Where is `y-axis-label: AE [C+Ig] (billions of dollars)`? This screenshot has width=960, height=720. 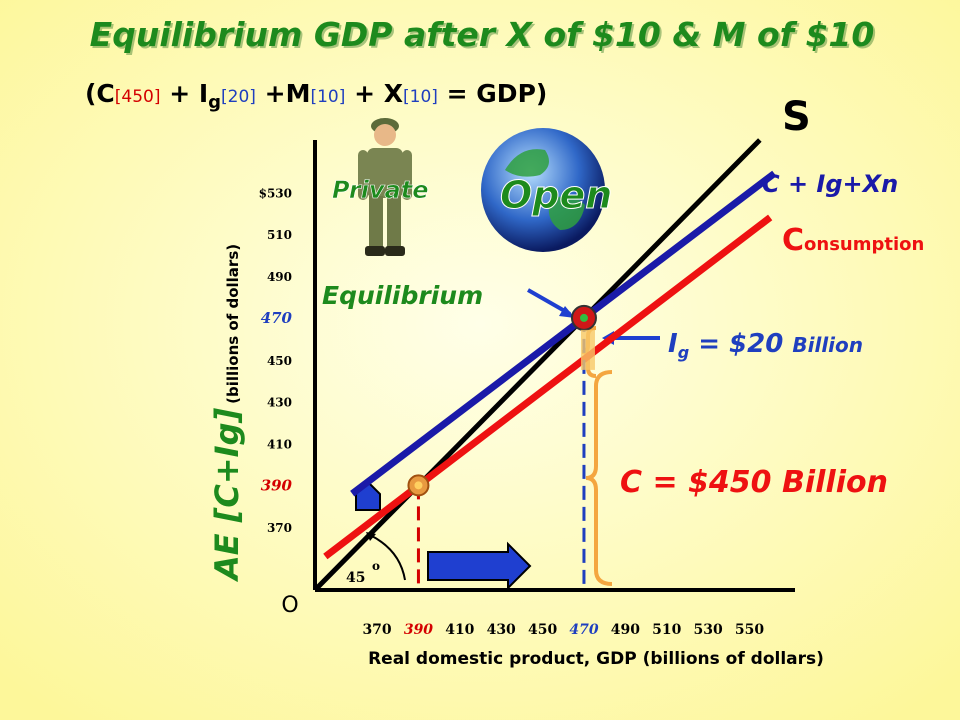
y-axis-label: AE [C+Ig] (billions of dollars) is located at coordinates (227, 413).